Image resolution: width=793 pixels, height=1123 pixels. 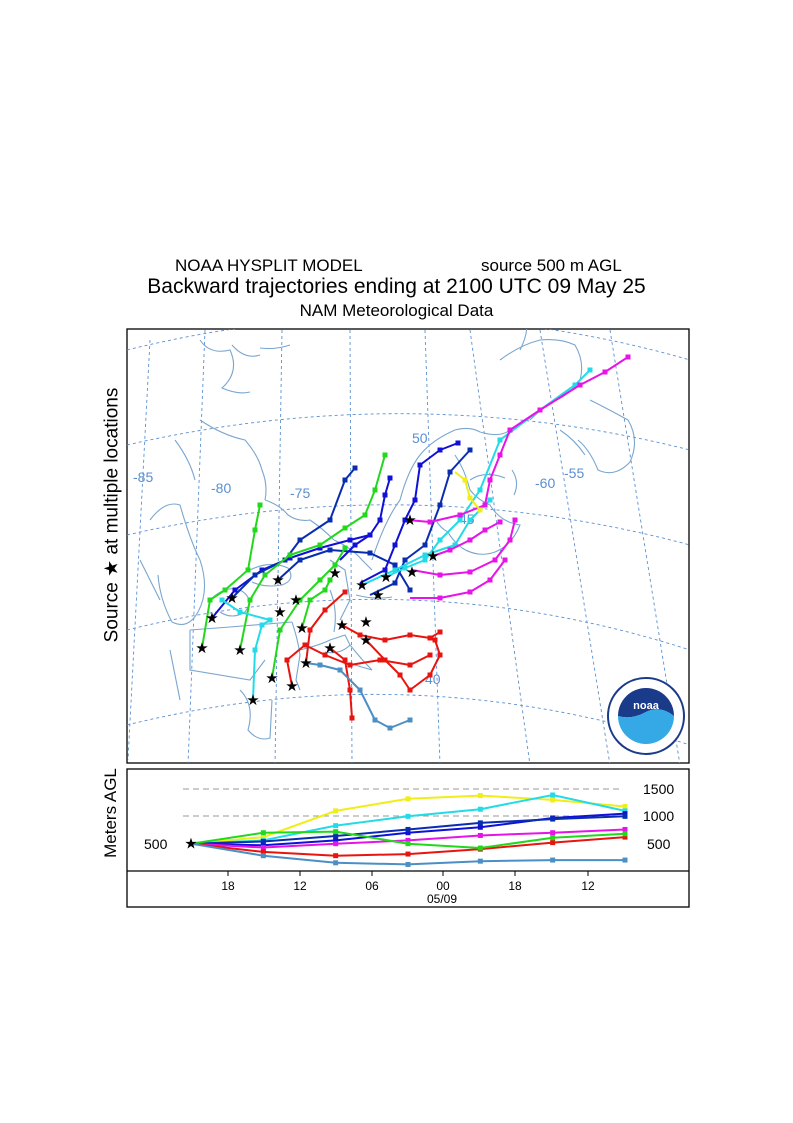 What do you see at coordinates (221, 488) in the screenshot?
I see `lon-label-80: -80` at bounding box center [221, 488].